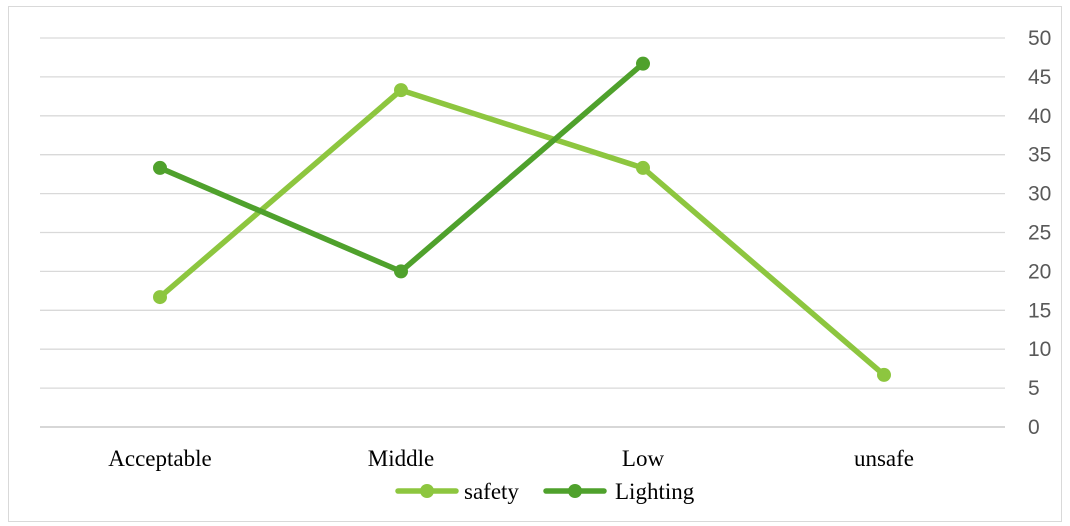 This screenshot has height=526, width=1070. Describe the element at coordinates (511, 458) in the screenshot. I see `x-axis-categories: Acceptable Middle Low unsafe` at that location.